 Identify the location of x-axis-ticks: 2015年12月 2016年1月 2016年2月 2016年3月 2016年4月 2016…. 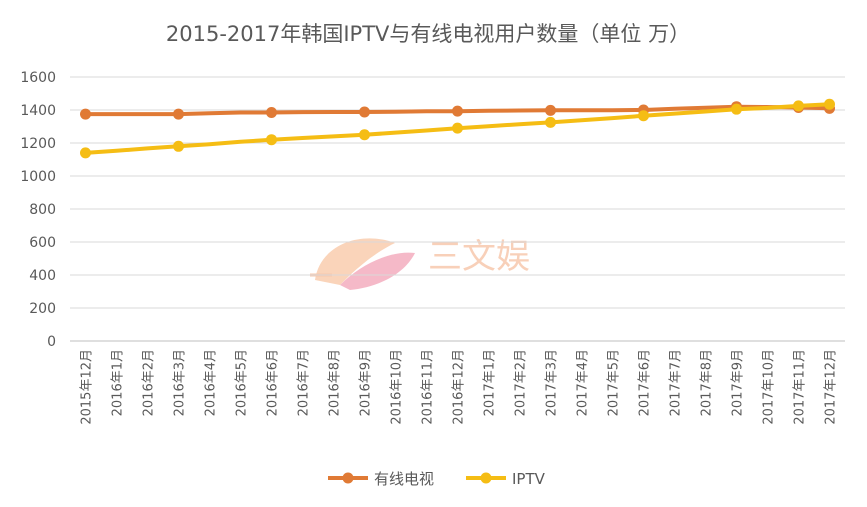
(459, 387).